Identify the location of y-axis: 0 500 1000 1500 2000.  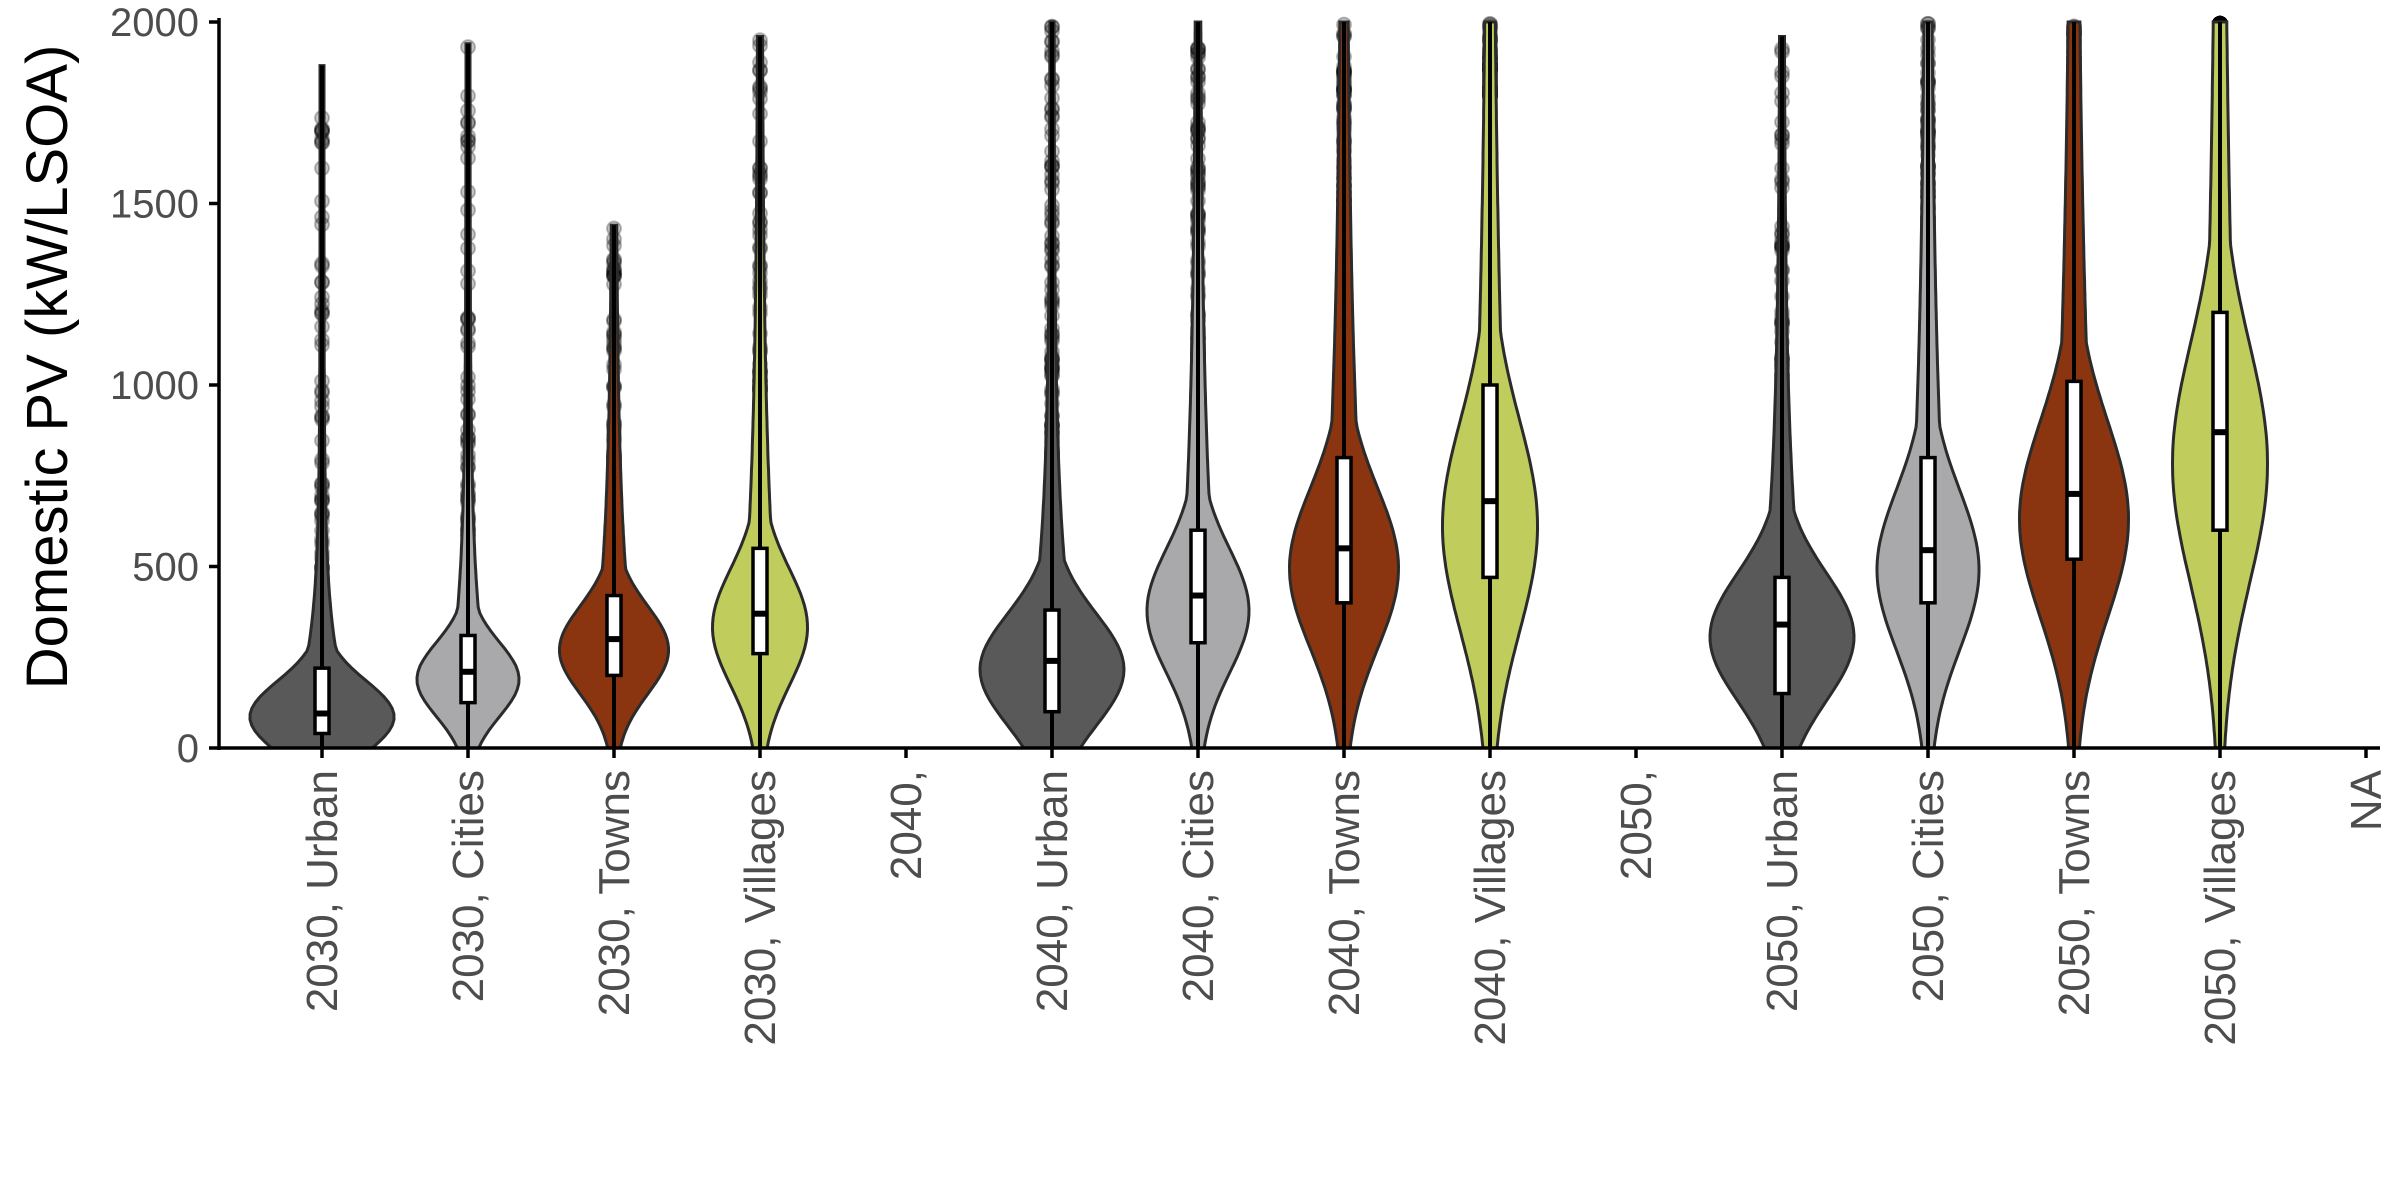
(165, 386).